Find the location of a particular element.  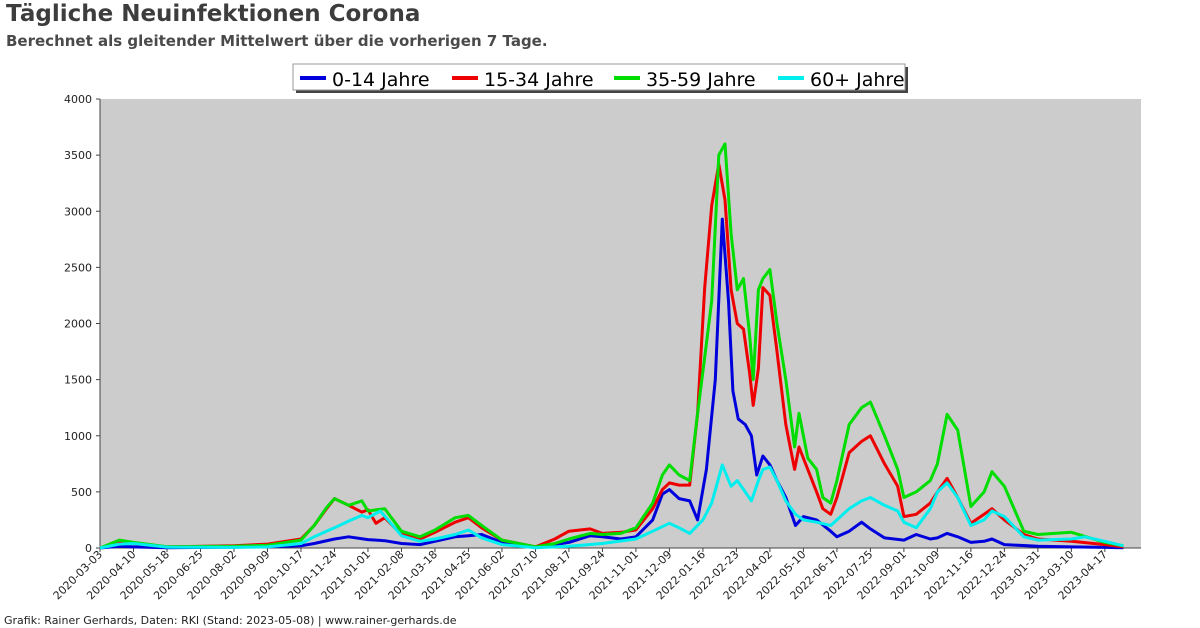

y-tick-label: 1000 is located at coordinates (78, 436).